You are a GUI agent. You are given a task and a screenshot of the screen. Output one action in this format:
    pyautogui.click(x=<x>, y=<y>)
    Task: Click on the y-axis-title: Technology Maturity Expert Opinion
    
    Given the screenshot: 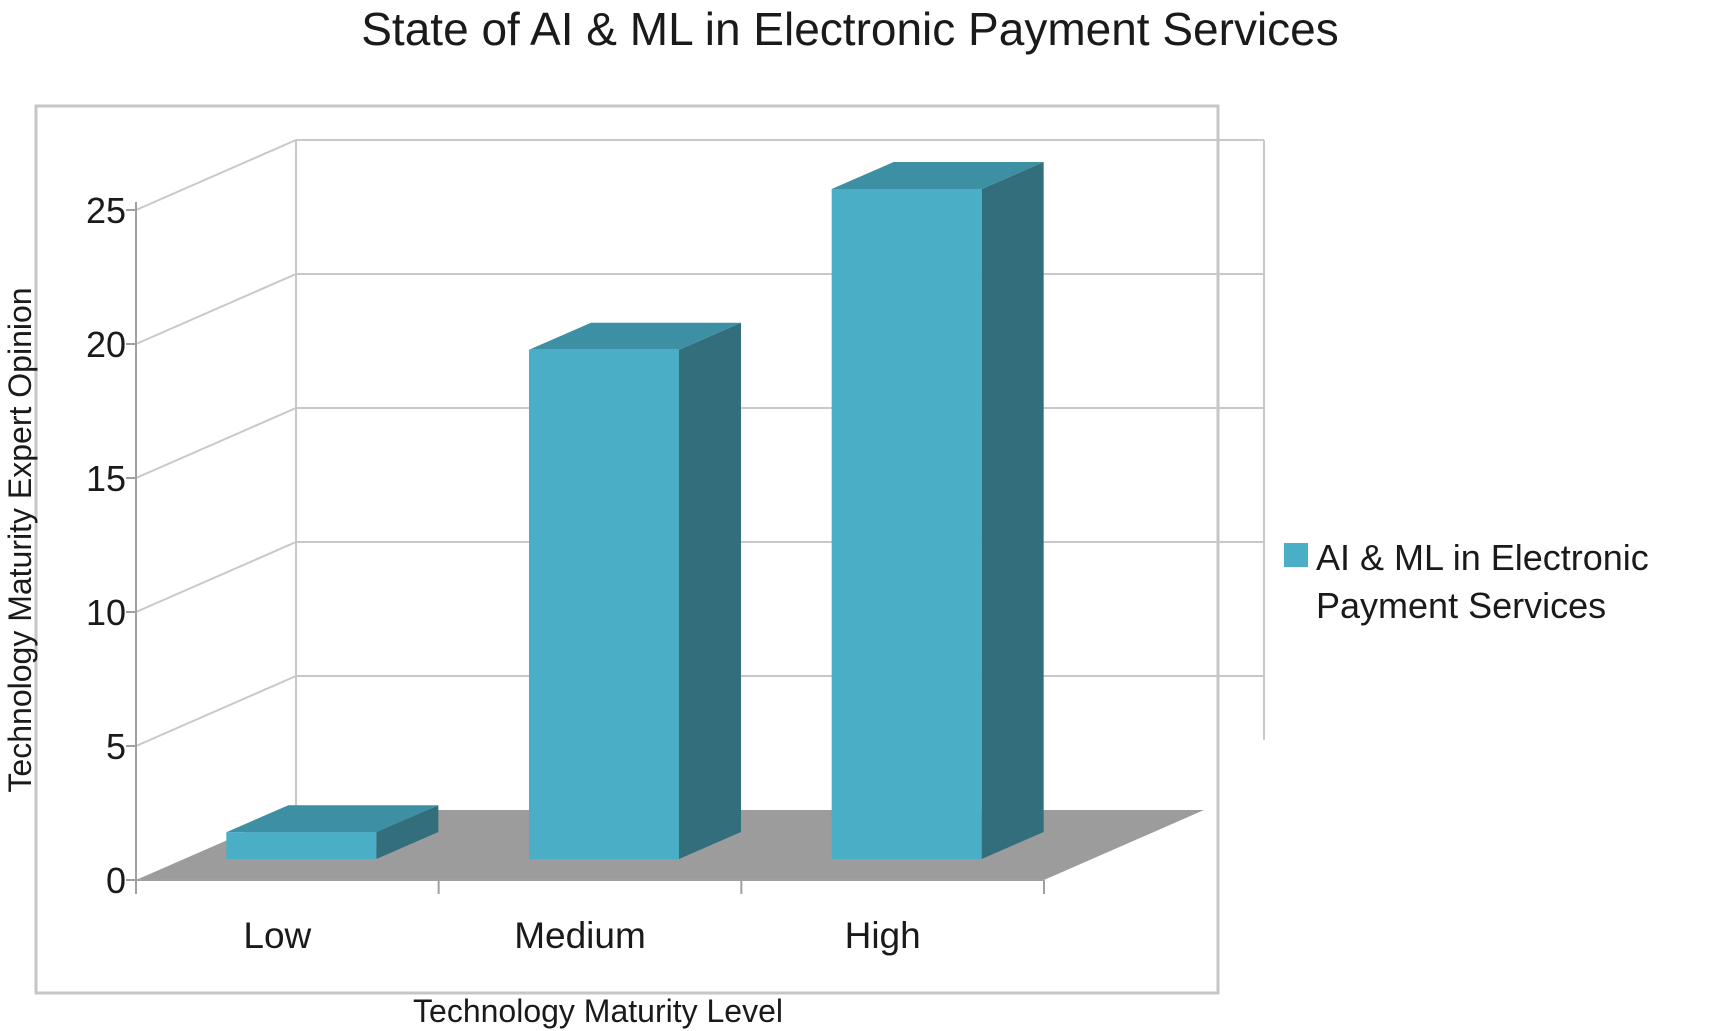 What is the action you would take?
    pyautogui.click(x=20, y=539)
    